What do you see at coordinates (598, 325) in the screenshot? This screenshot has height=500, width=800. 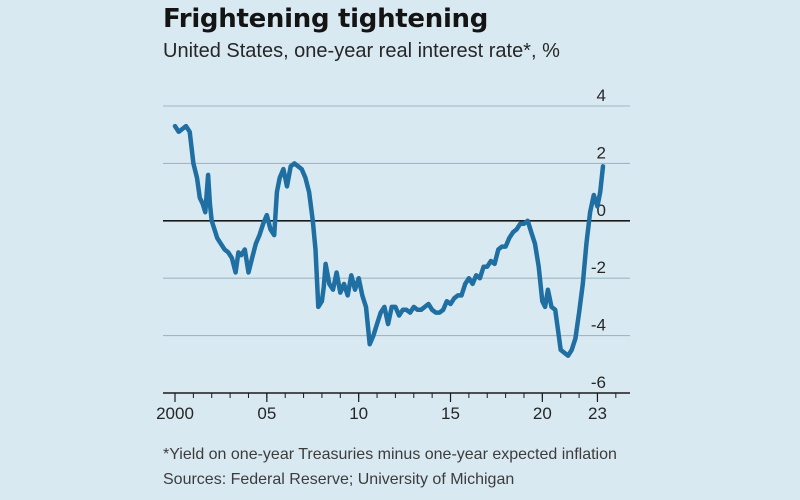 I see `y-tick-label: -4` at bounding box center [598, 325].